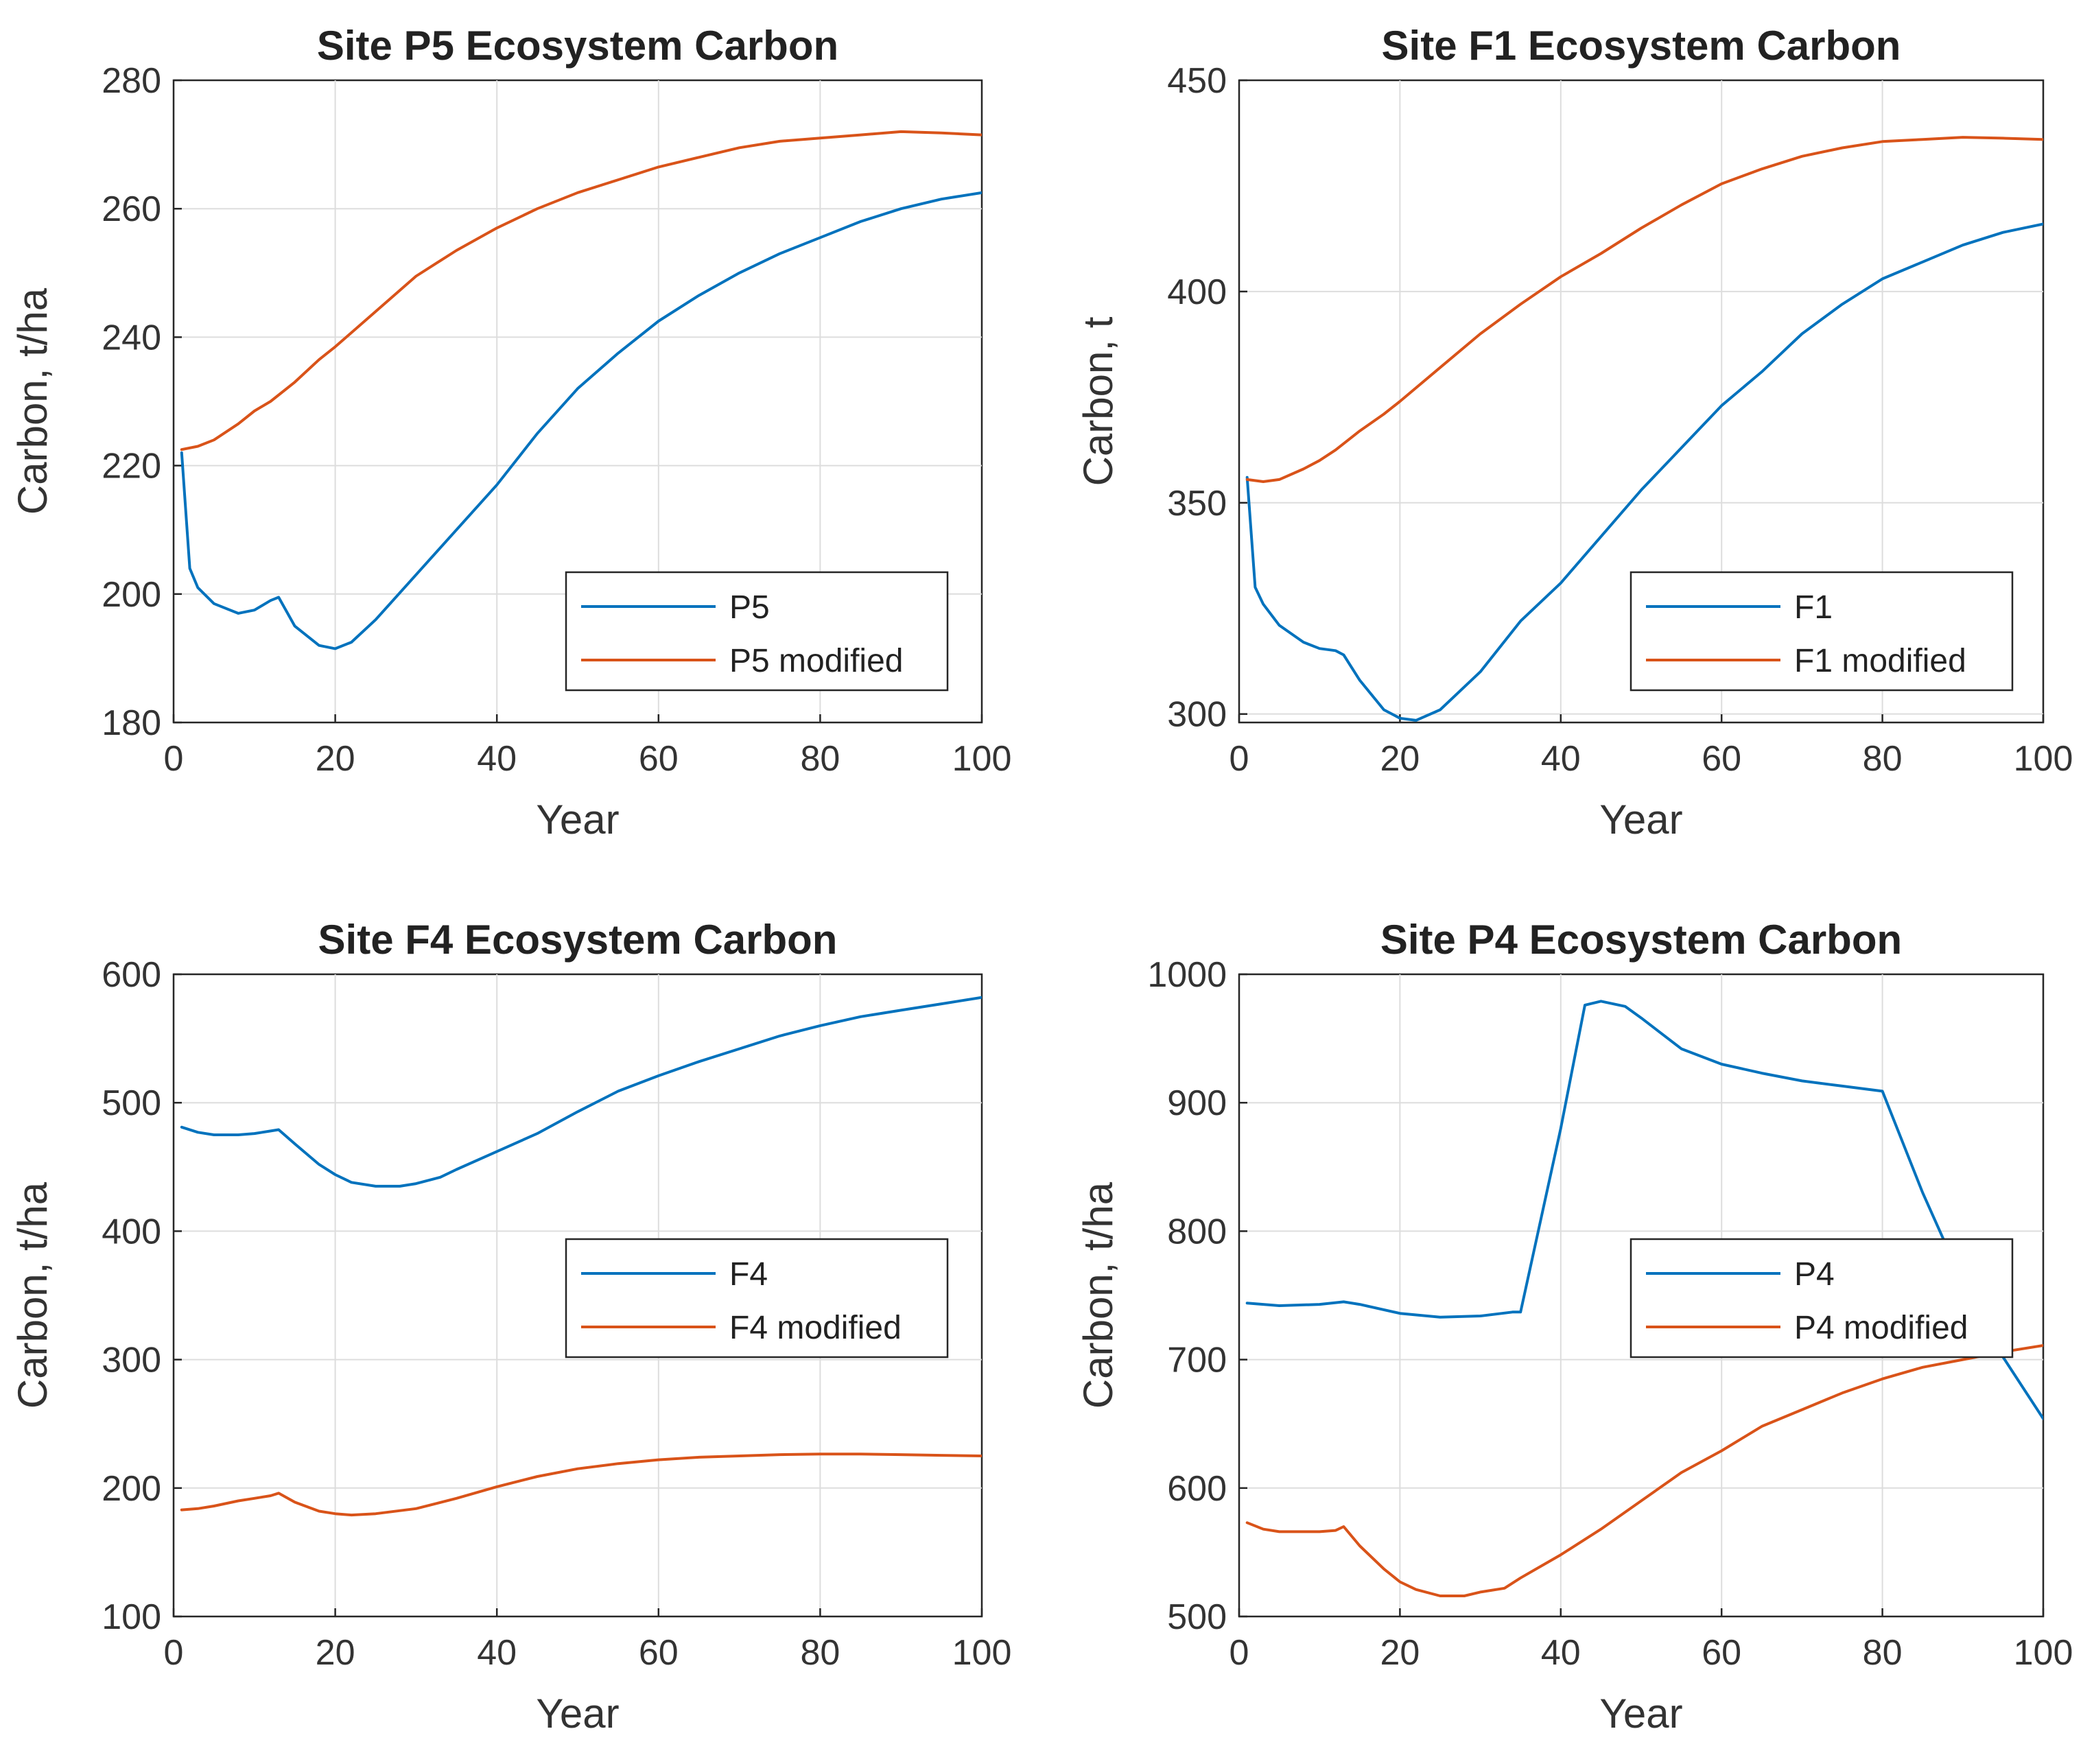  Describe the element at coordinates (1187, 975) in the screenshot. I see `y-tick-label: 1000` at that location.